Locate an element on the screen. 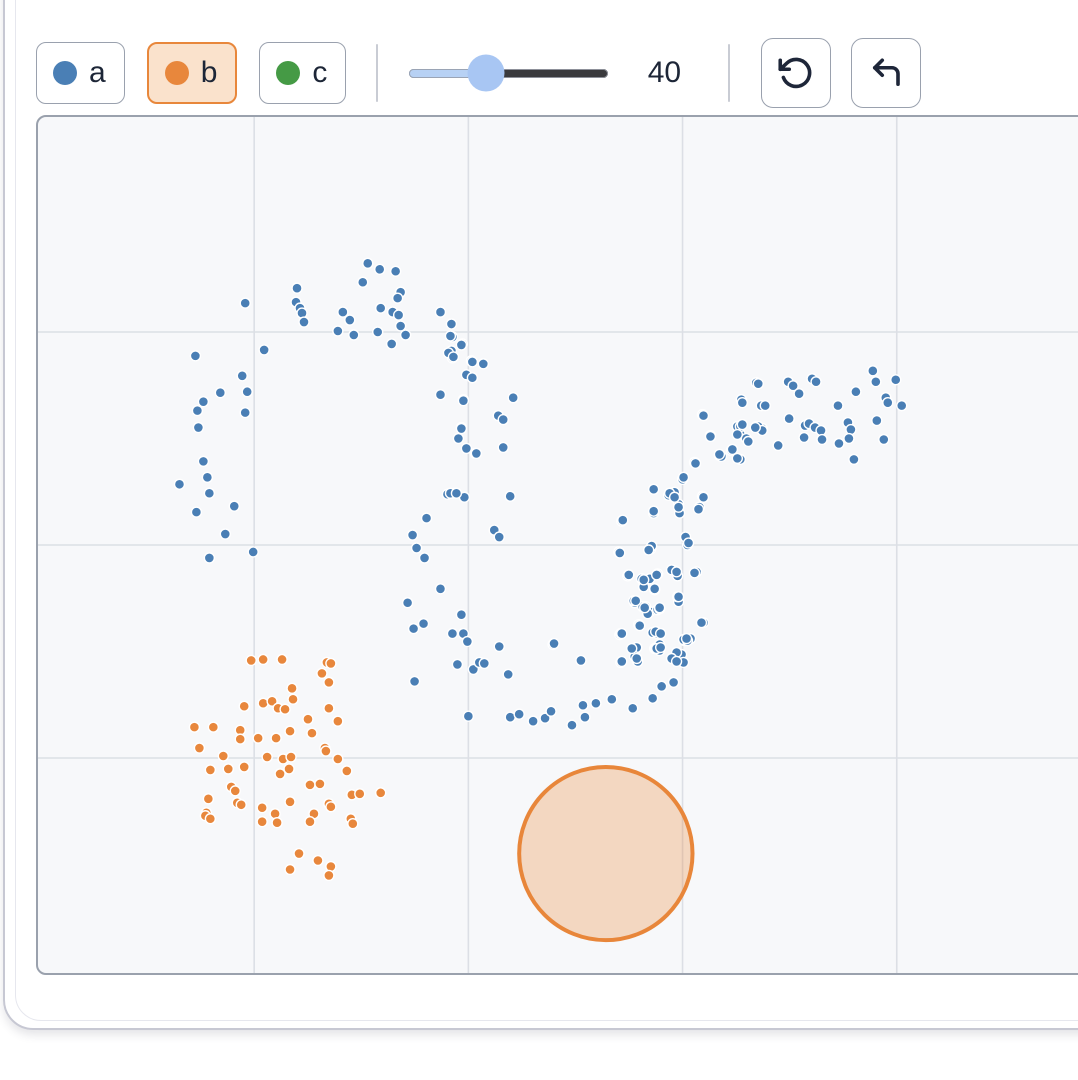  rotate-ccw-icon is located at coordinates (796, 73).